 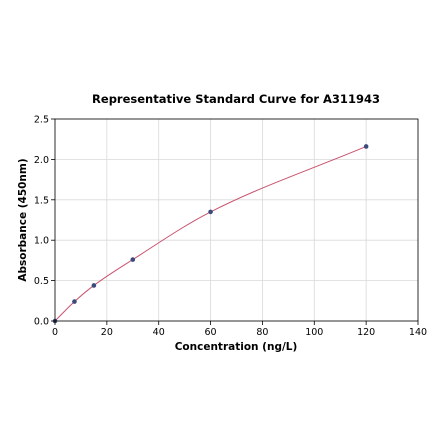 I want to click on x-tick-label: 100, so click(x=314, y=332).